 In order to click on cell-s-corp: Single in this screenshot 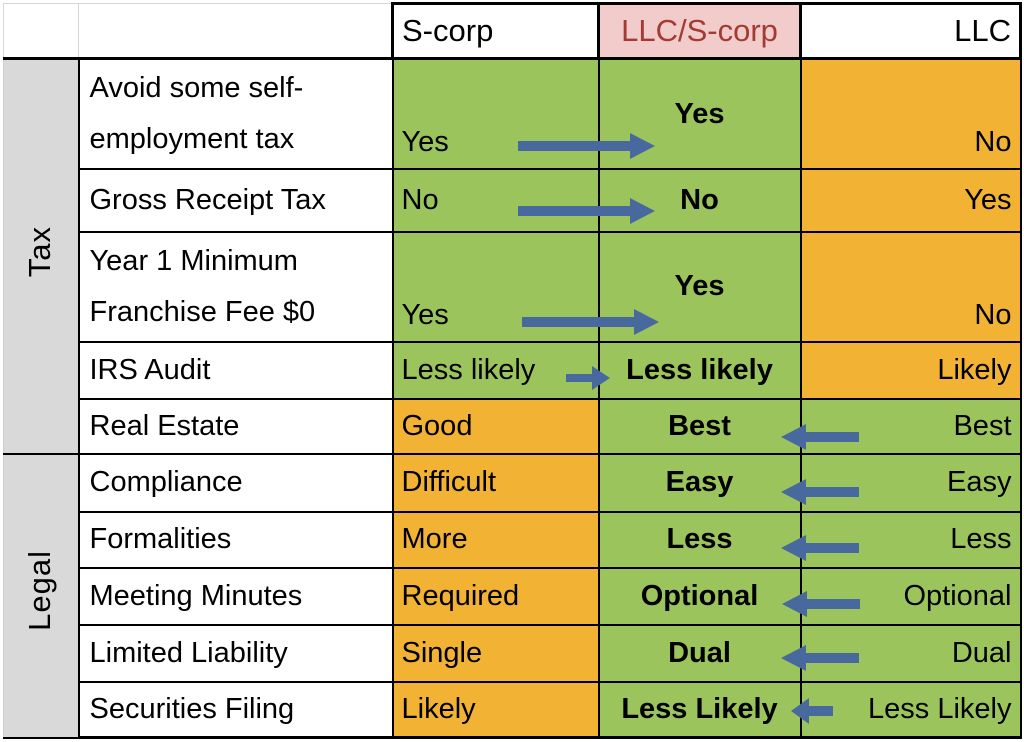, I will do `click(495, 653)`.